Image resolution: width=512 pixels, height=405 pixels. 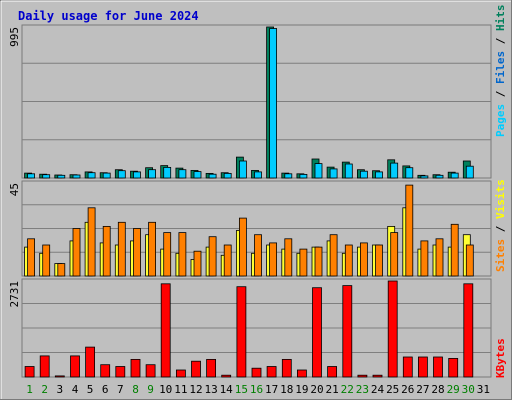 What do you see at coordinates (301, 389) in the screenshot?
I see `x-tick-label-day-19: 19` at bounding box center [301, 389].